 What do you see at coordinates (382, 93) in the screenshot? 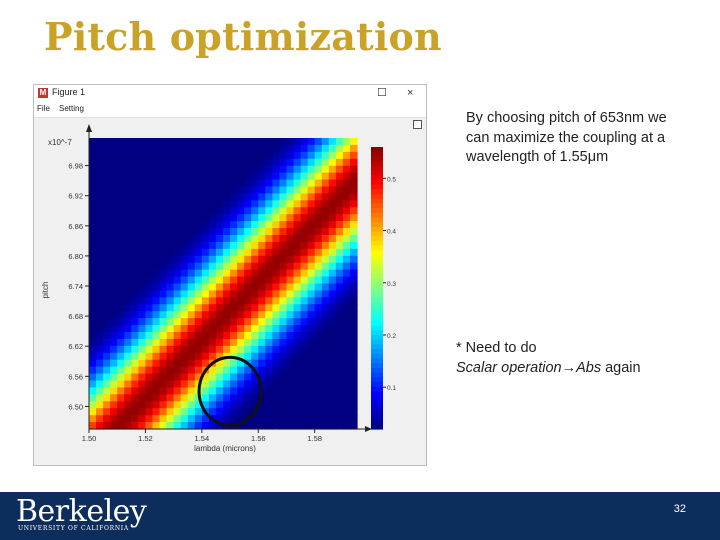
I see `maximize-icon: ☐` at bounding box center [382, 93].